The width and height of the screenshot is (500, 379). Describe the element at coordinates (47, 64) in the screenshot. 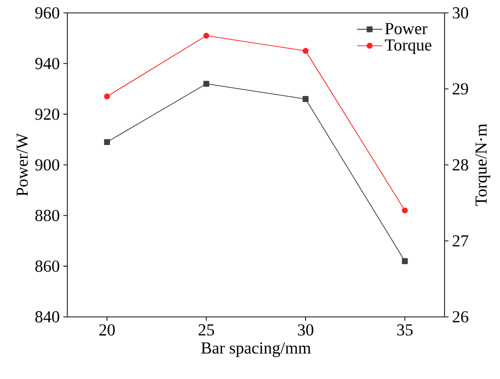

I see `y-tick-label: 940` at that location.